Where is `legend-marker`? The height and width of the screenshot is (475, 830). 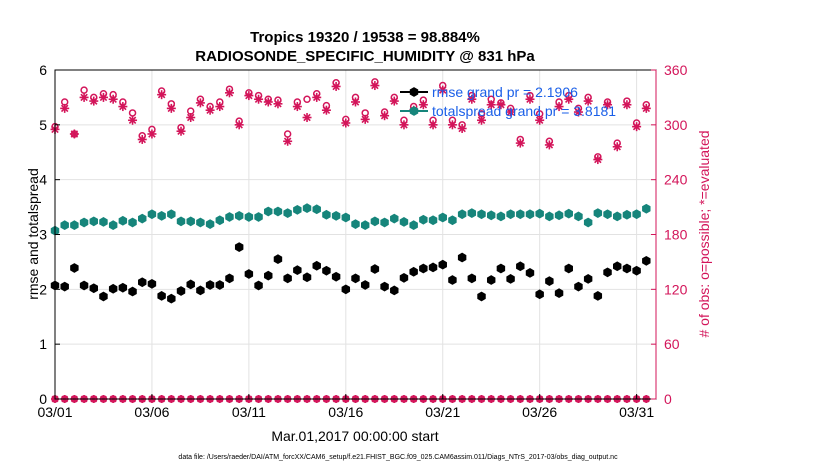
legend-marker is located at coordinates (414, 111).